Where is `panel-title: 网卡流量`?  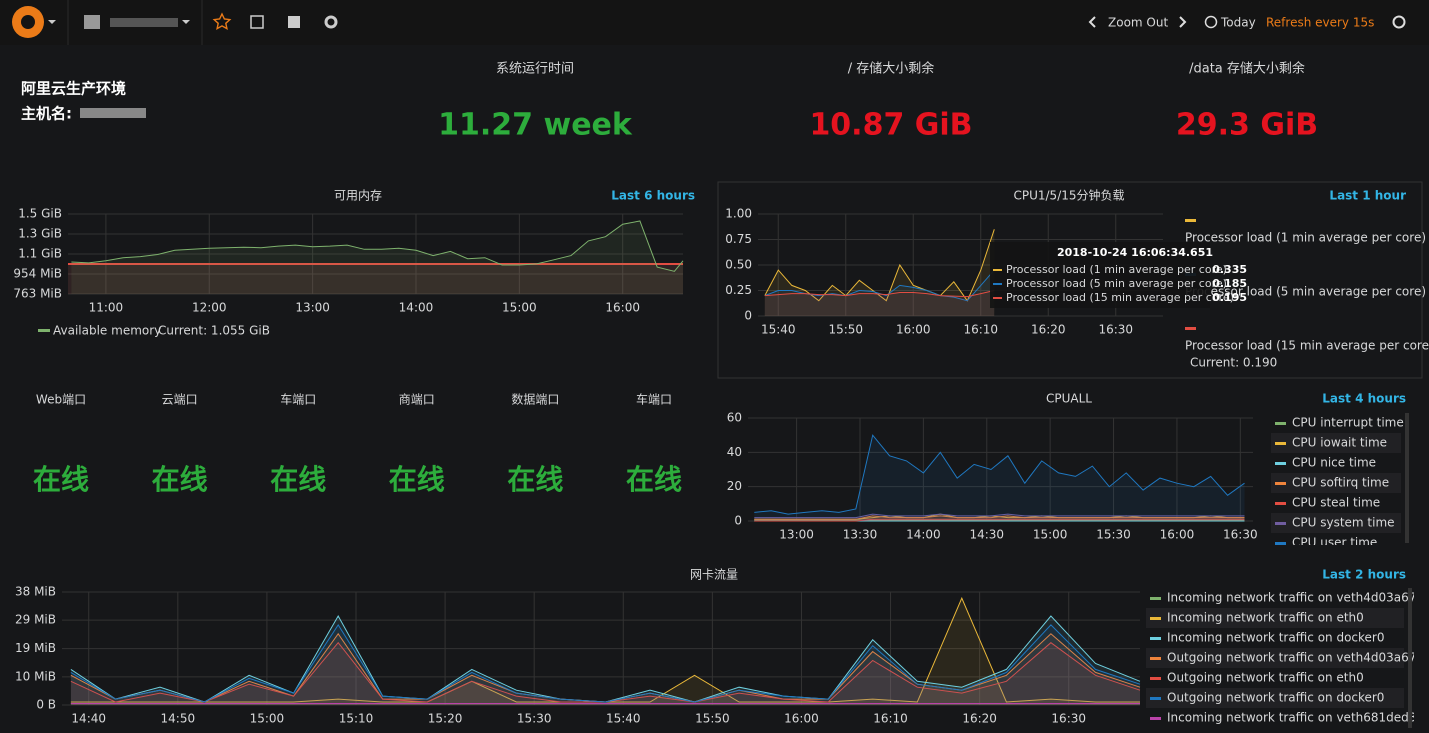 panel-title: 网卡流量 is located at coordinates (714, 575).